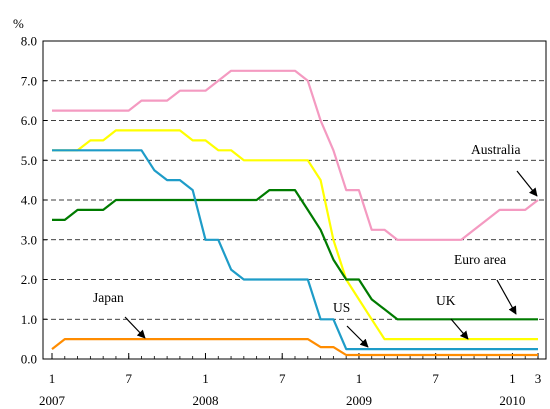 This screenshot has height=409, width=550. I want to click on year-label: 2009, so click(359, 400).